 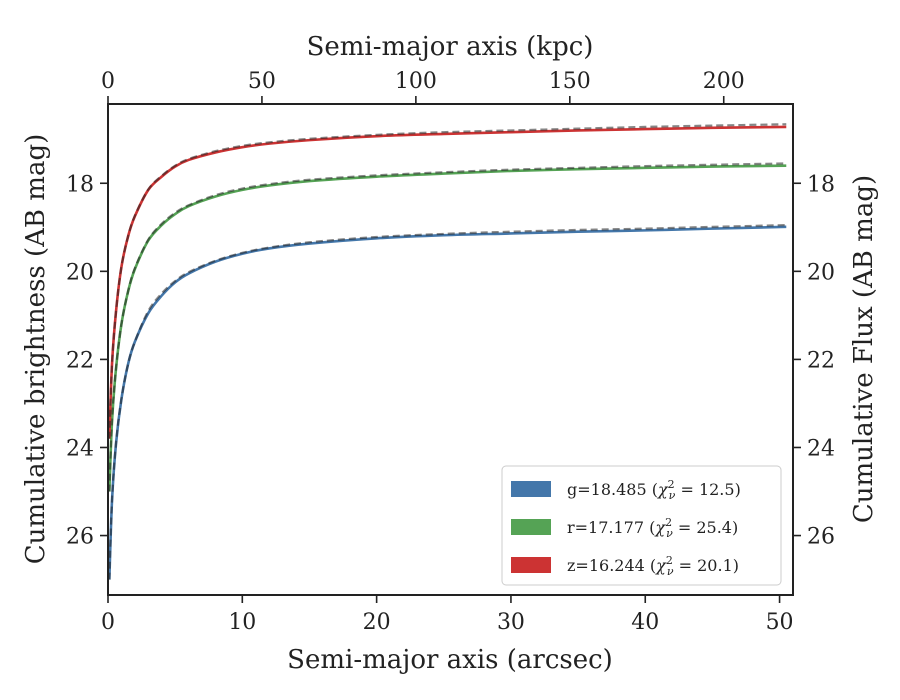 I want to click on y-tick-label: 24, so click(x=80, y=448).